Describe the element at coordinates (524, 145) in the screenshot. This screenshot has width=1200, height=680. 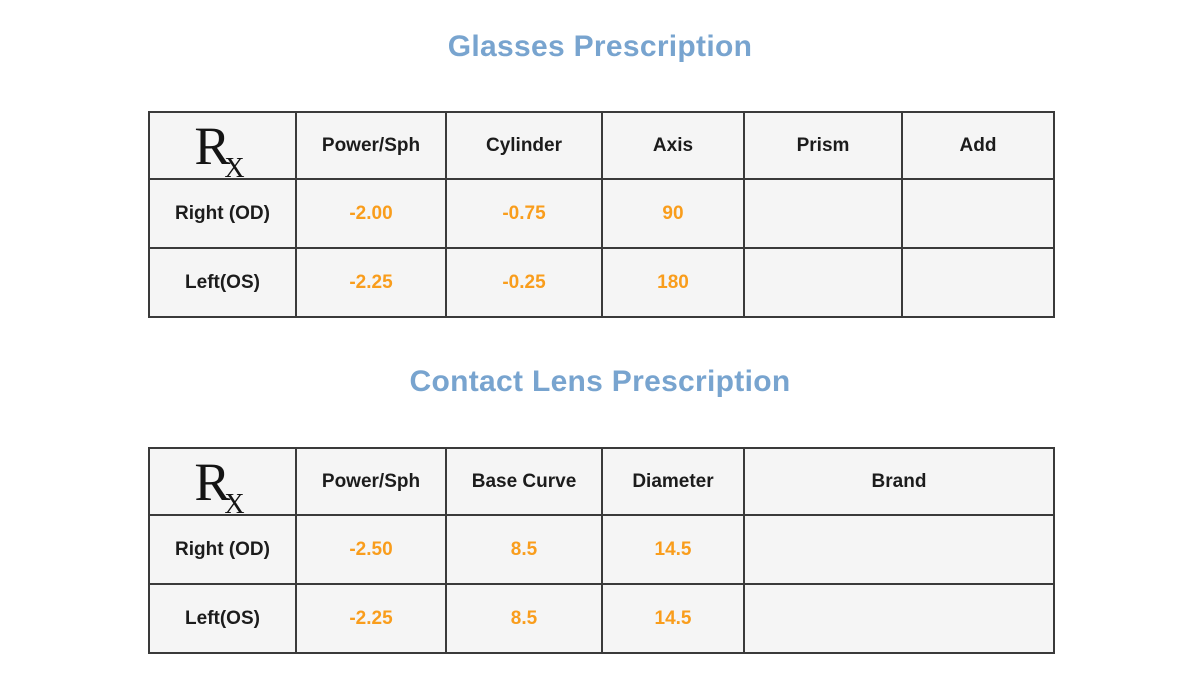
I see `column-header-cylinder: Cylinder` at that location.